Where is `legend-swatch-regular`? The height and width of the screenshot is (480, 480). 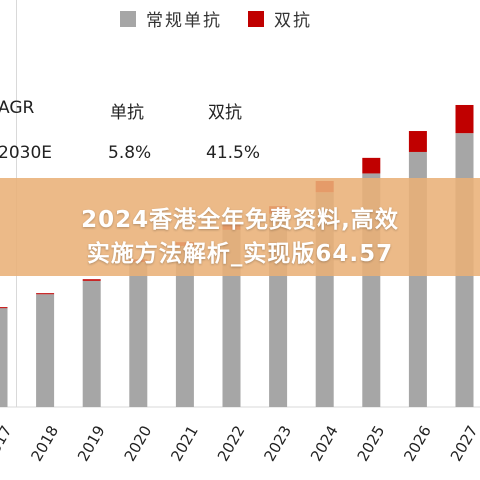
legend-swatch-regular is located at coordinates (128, 18).